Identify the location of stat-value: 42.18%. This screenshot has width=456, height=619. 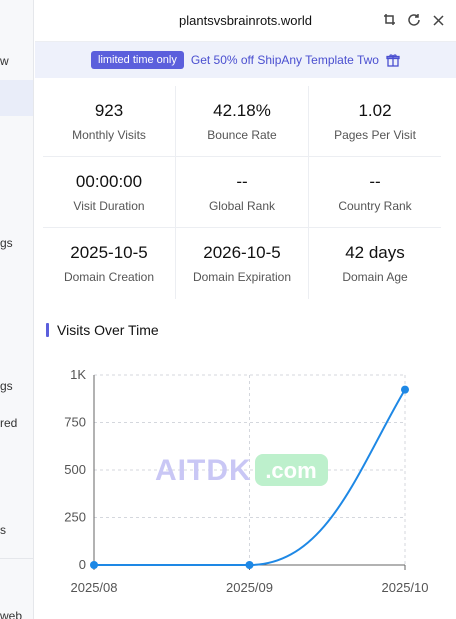
(242, 110).